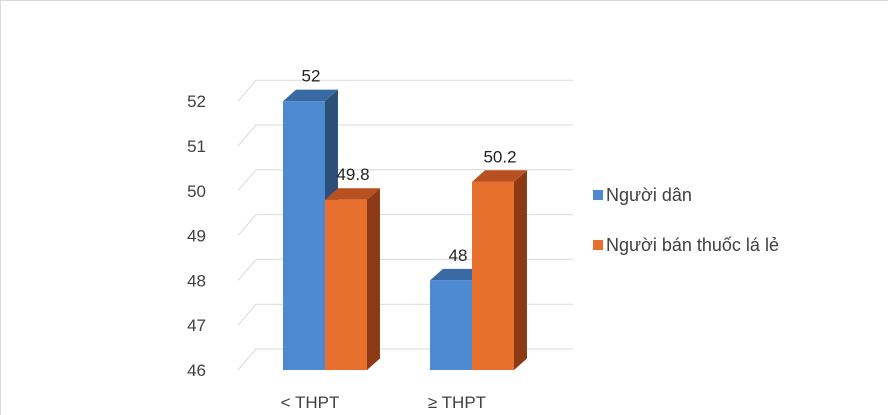  I want to click on legend-label-nguoi-dan: Người dân, so click(649, 194).